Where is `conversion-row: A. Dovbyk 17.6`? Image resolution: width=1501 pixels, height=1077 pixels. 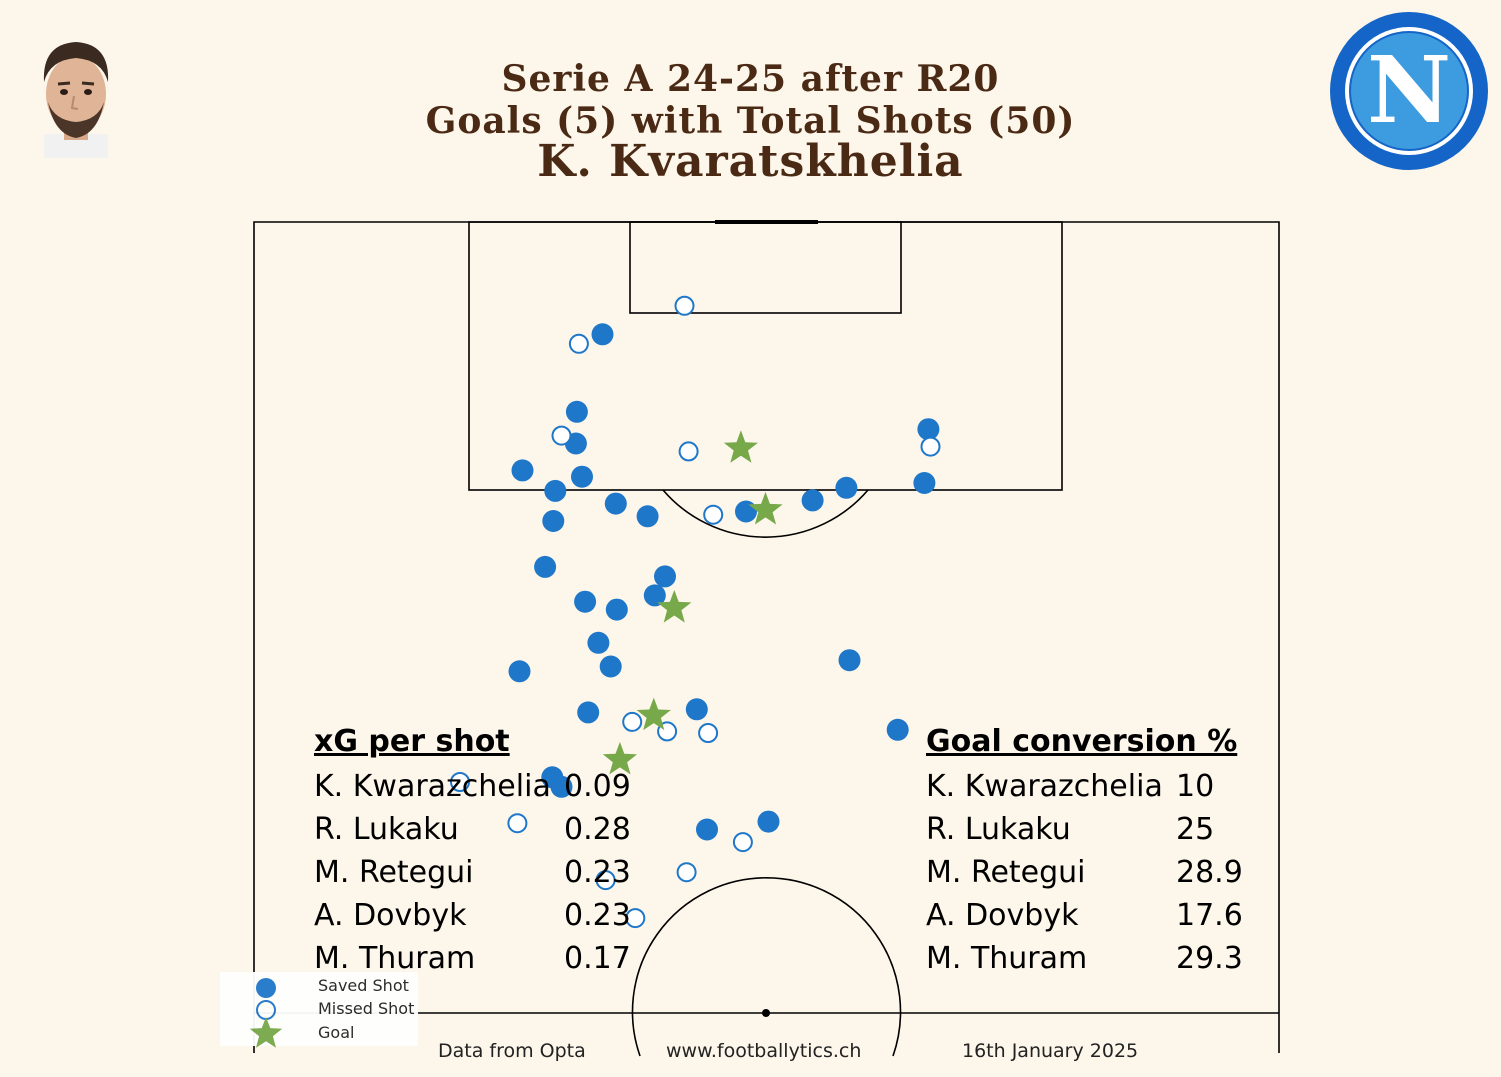
conversion-row: A. Dovbyk 17.6 is located at coordinates (1096, 915).